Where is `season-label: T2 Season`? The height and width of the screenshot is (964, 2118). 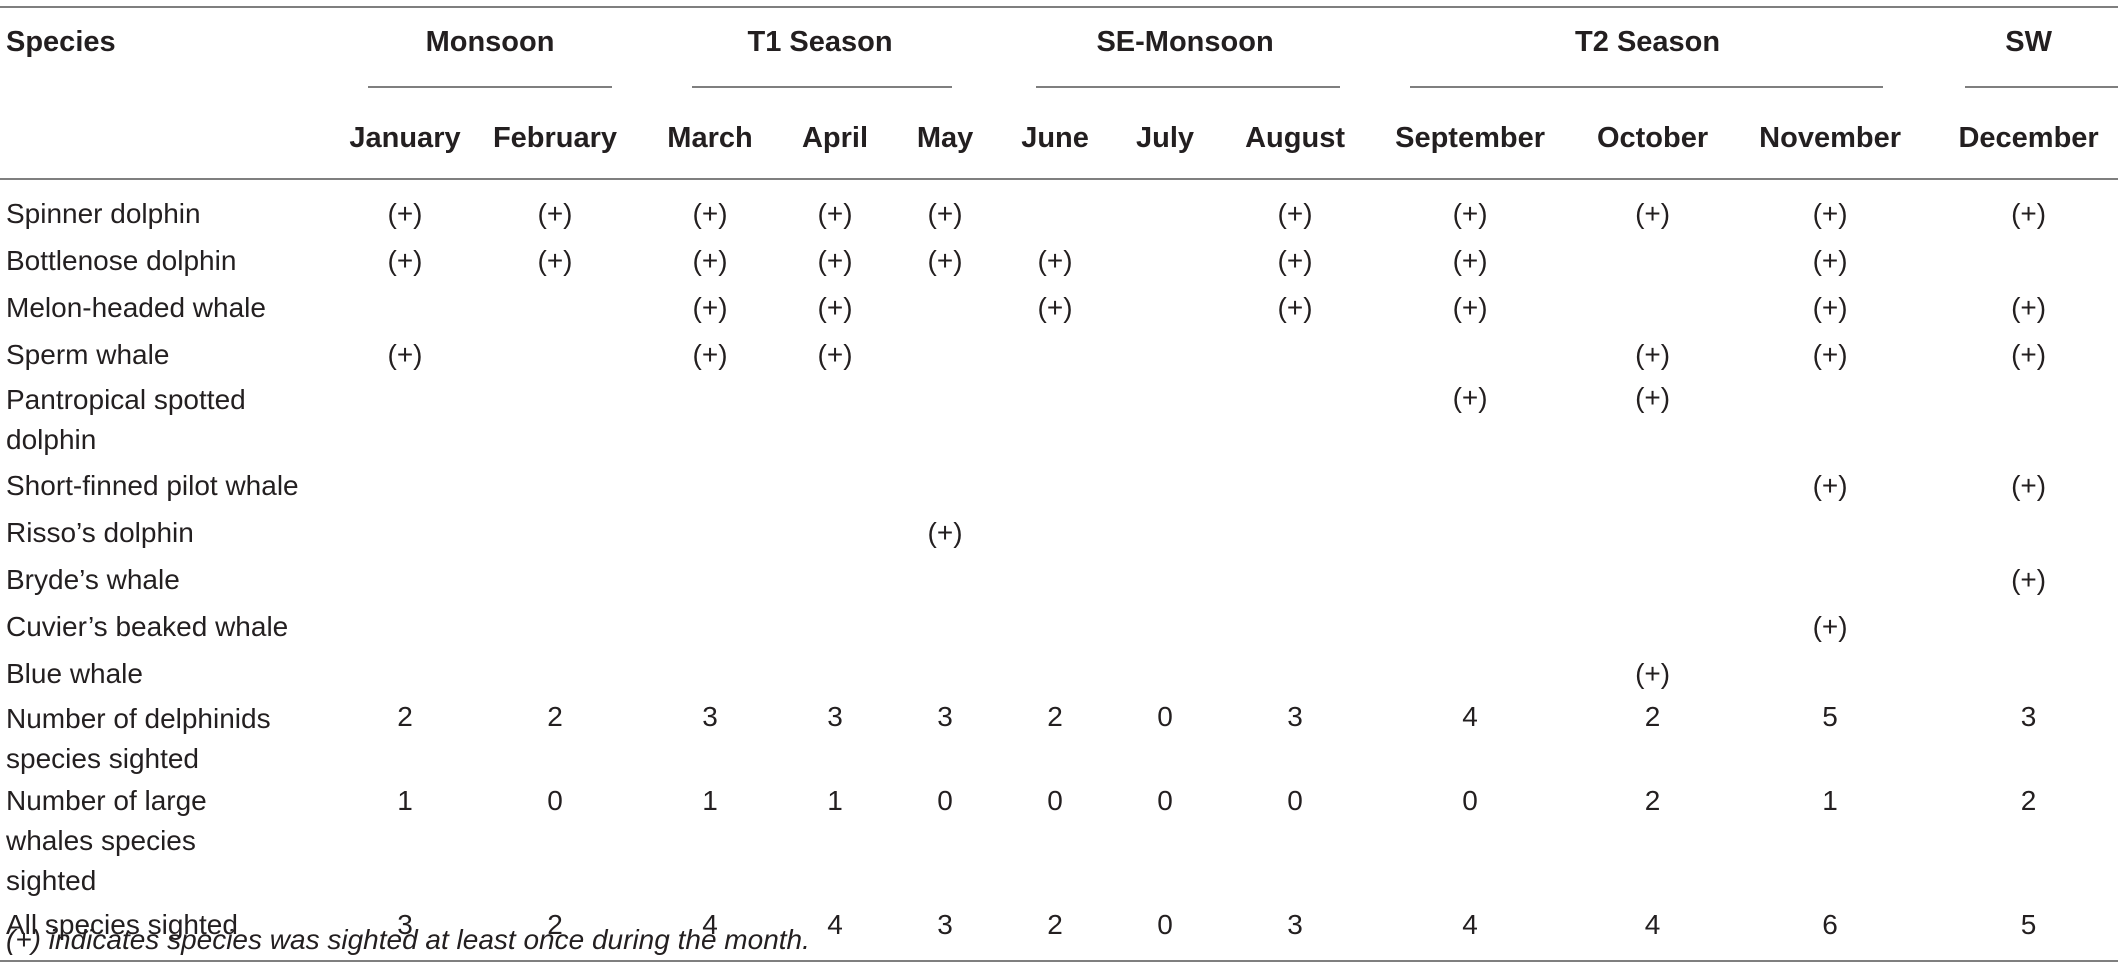 season-label: T2 Season is located at coordinates (1648, 42).